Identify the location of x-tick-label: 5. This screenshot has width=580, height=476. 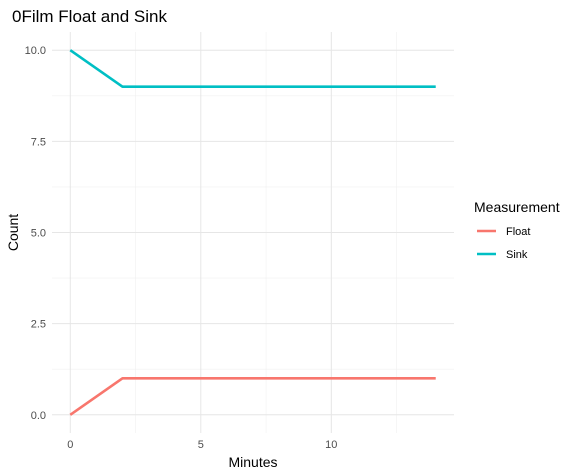
(201, 445).